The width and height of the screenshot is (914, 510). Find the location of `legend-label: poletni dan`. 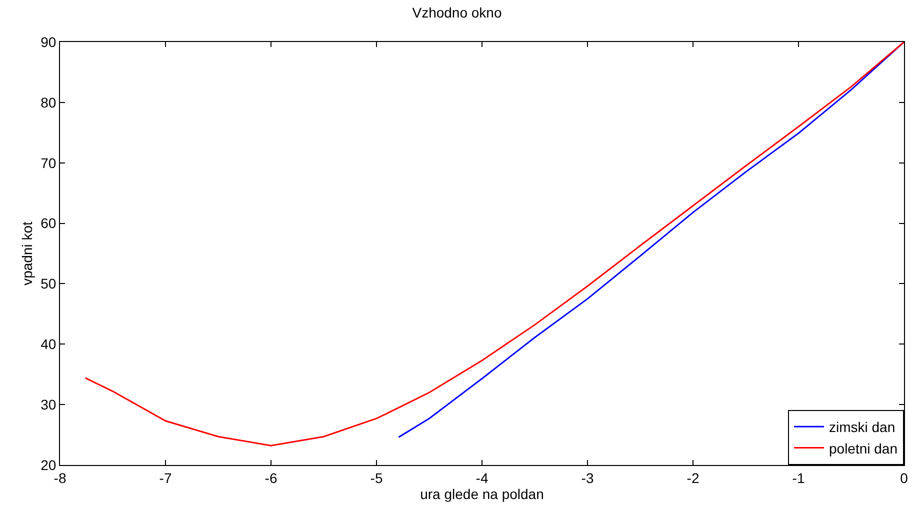

legend-label: poletni dan is located at coordinates (863, 448).